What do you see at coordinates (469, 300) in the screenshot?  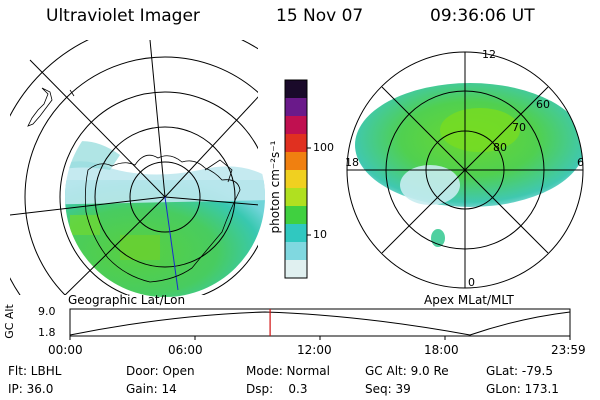 I see `right-panel-caption: Apex MLat/MLT` at bounding box center [469, 300].